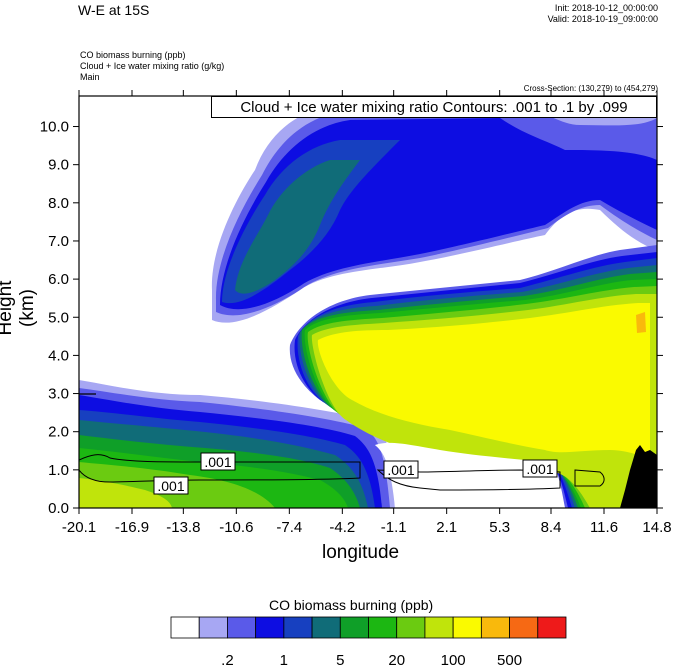  I want to click on colorbar-tick-label: 100, so click(453, 659).